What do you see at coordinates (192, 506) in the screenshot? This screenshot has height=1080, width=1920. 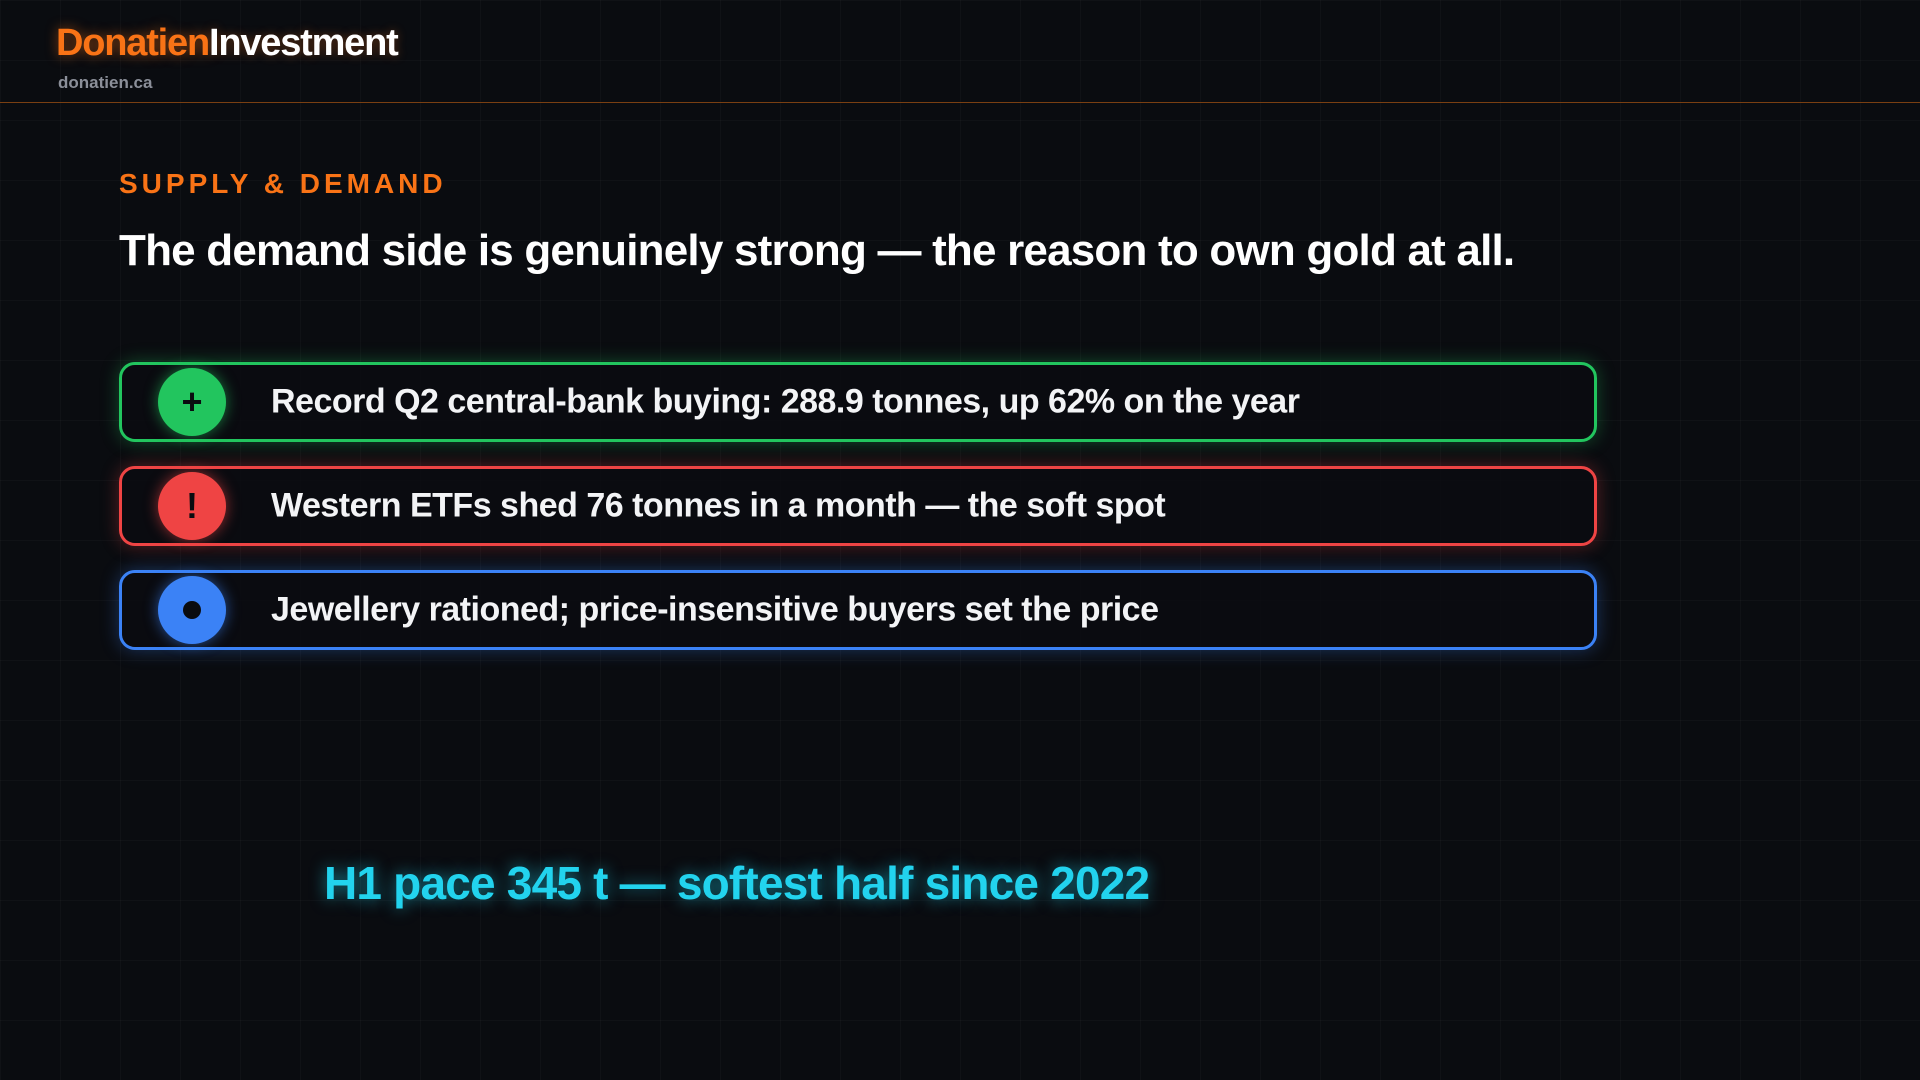 I see `exclamation-icon: !` at bounding box center [192, 506].